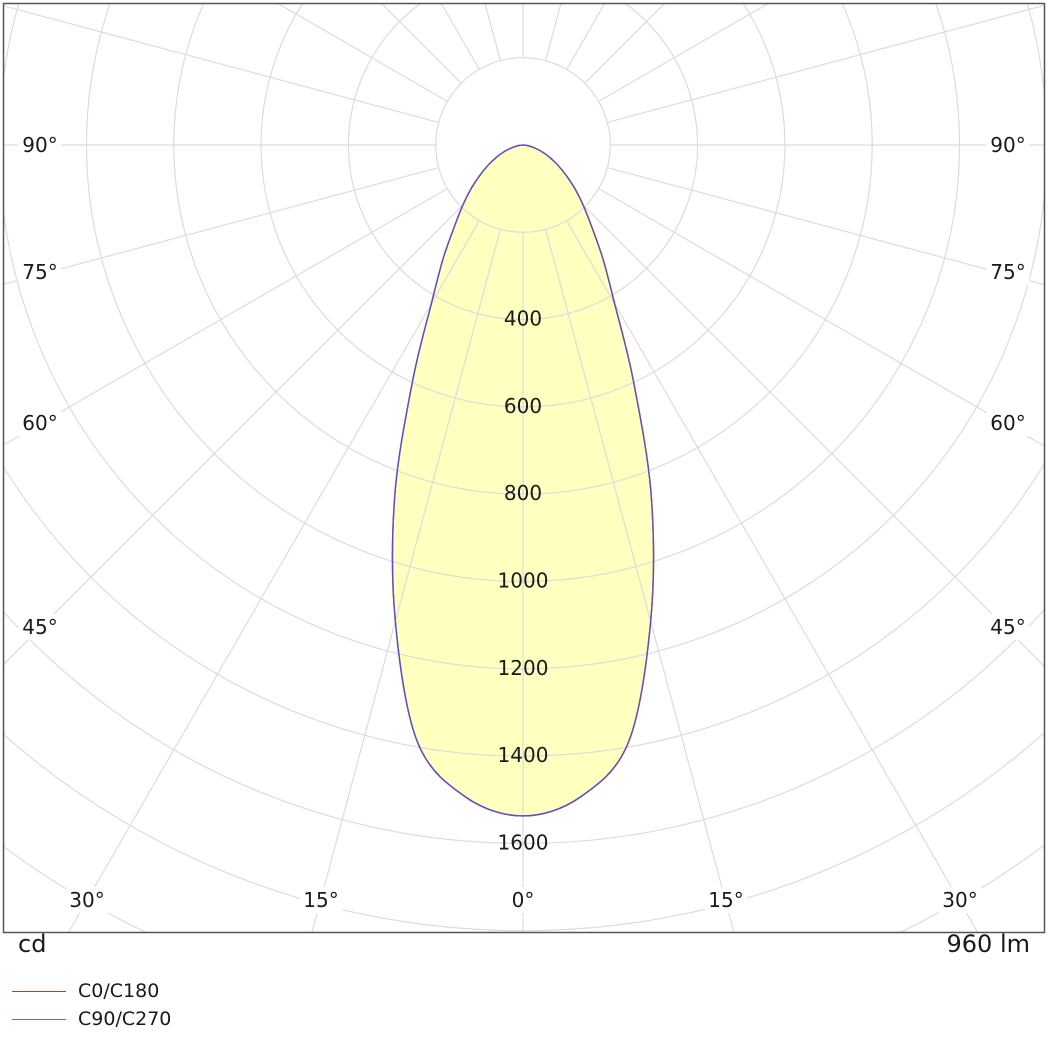  I want to click on axis-tick-label: 1600, so click(523, 842).